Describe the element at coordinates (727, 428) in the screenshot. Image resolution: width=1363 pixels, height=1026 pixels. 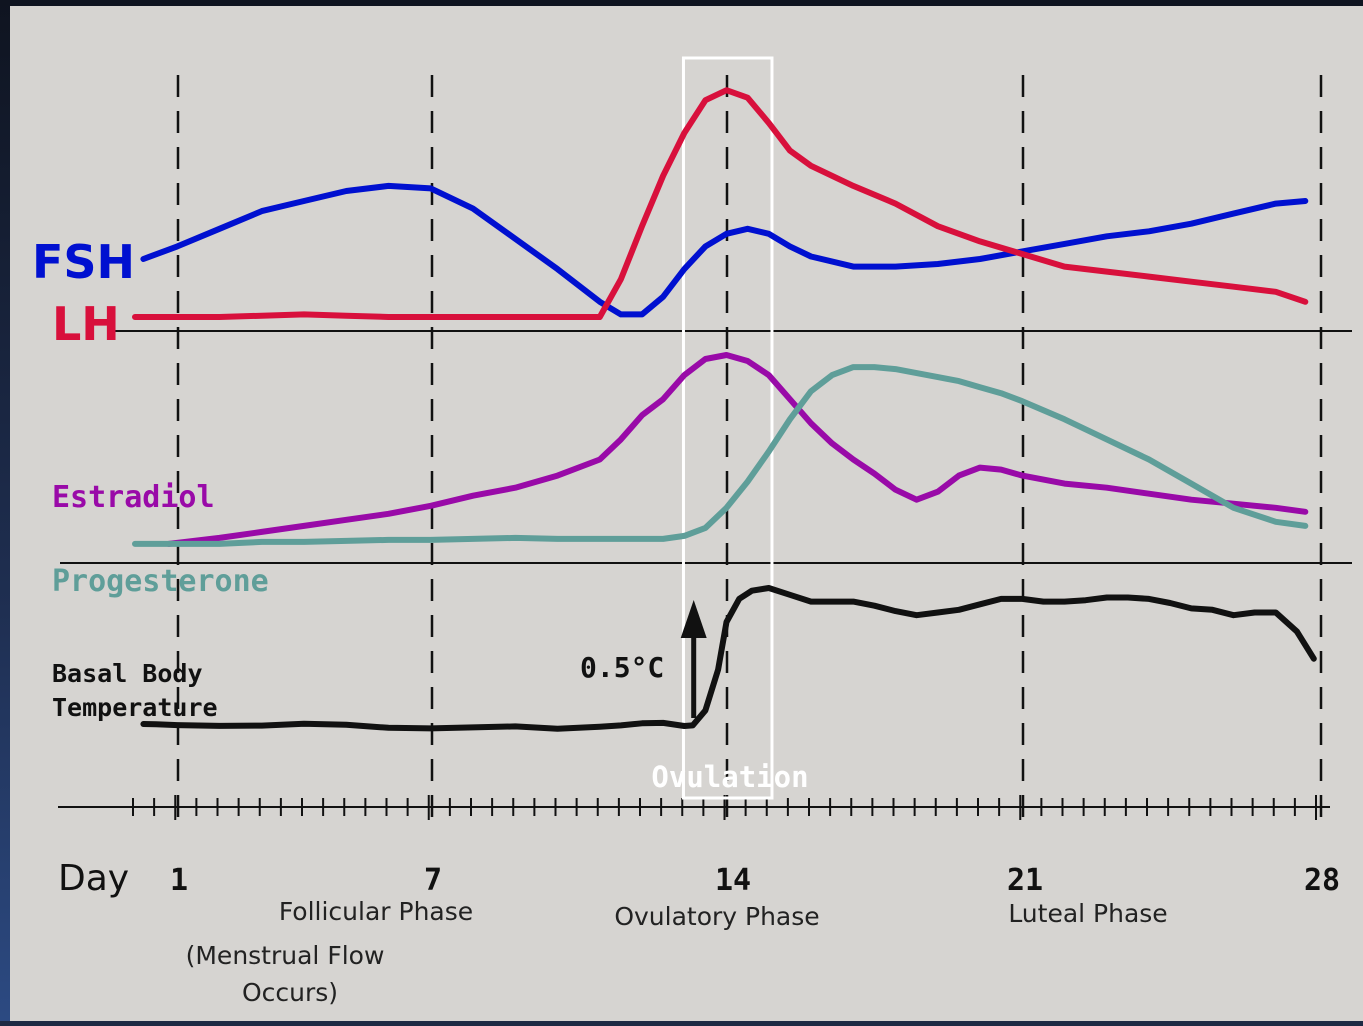
I see `ovulation-box` at that location.